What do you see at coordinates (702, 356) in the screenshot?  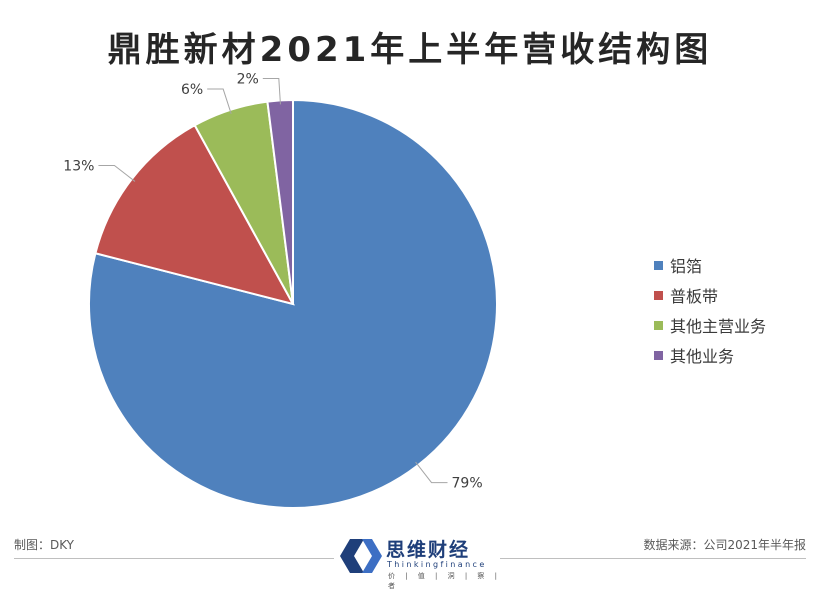 I see `legend-label: 其他业务` at bounding box center [702, 356].